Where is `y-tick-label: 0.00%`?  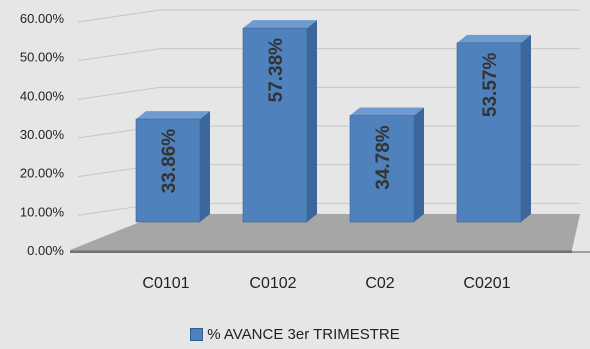
y-tick-label: 0.00% is located at coordinates (45, 250).